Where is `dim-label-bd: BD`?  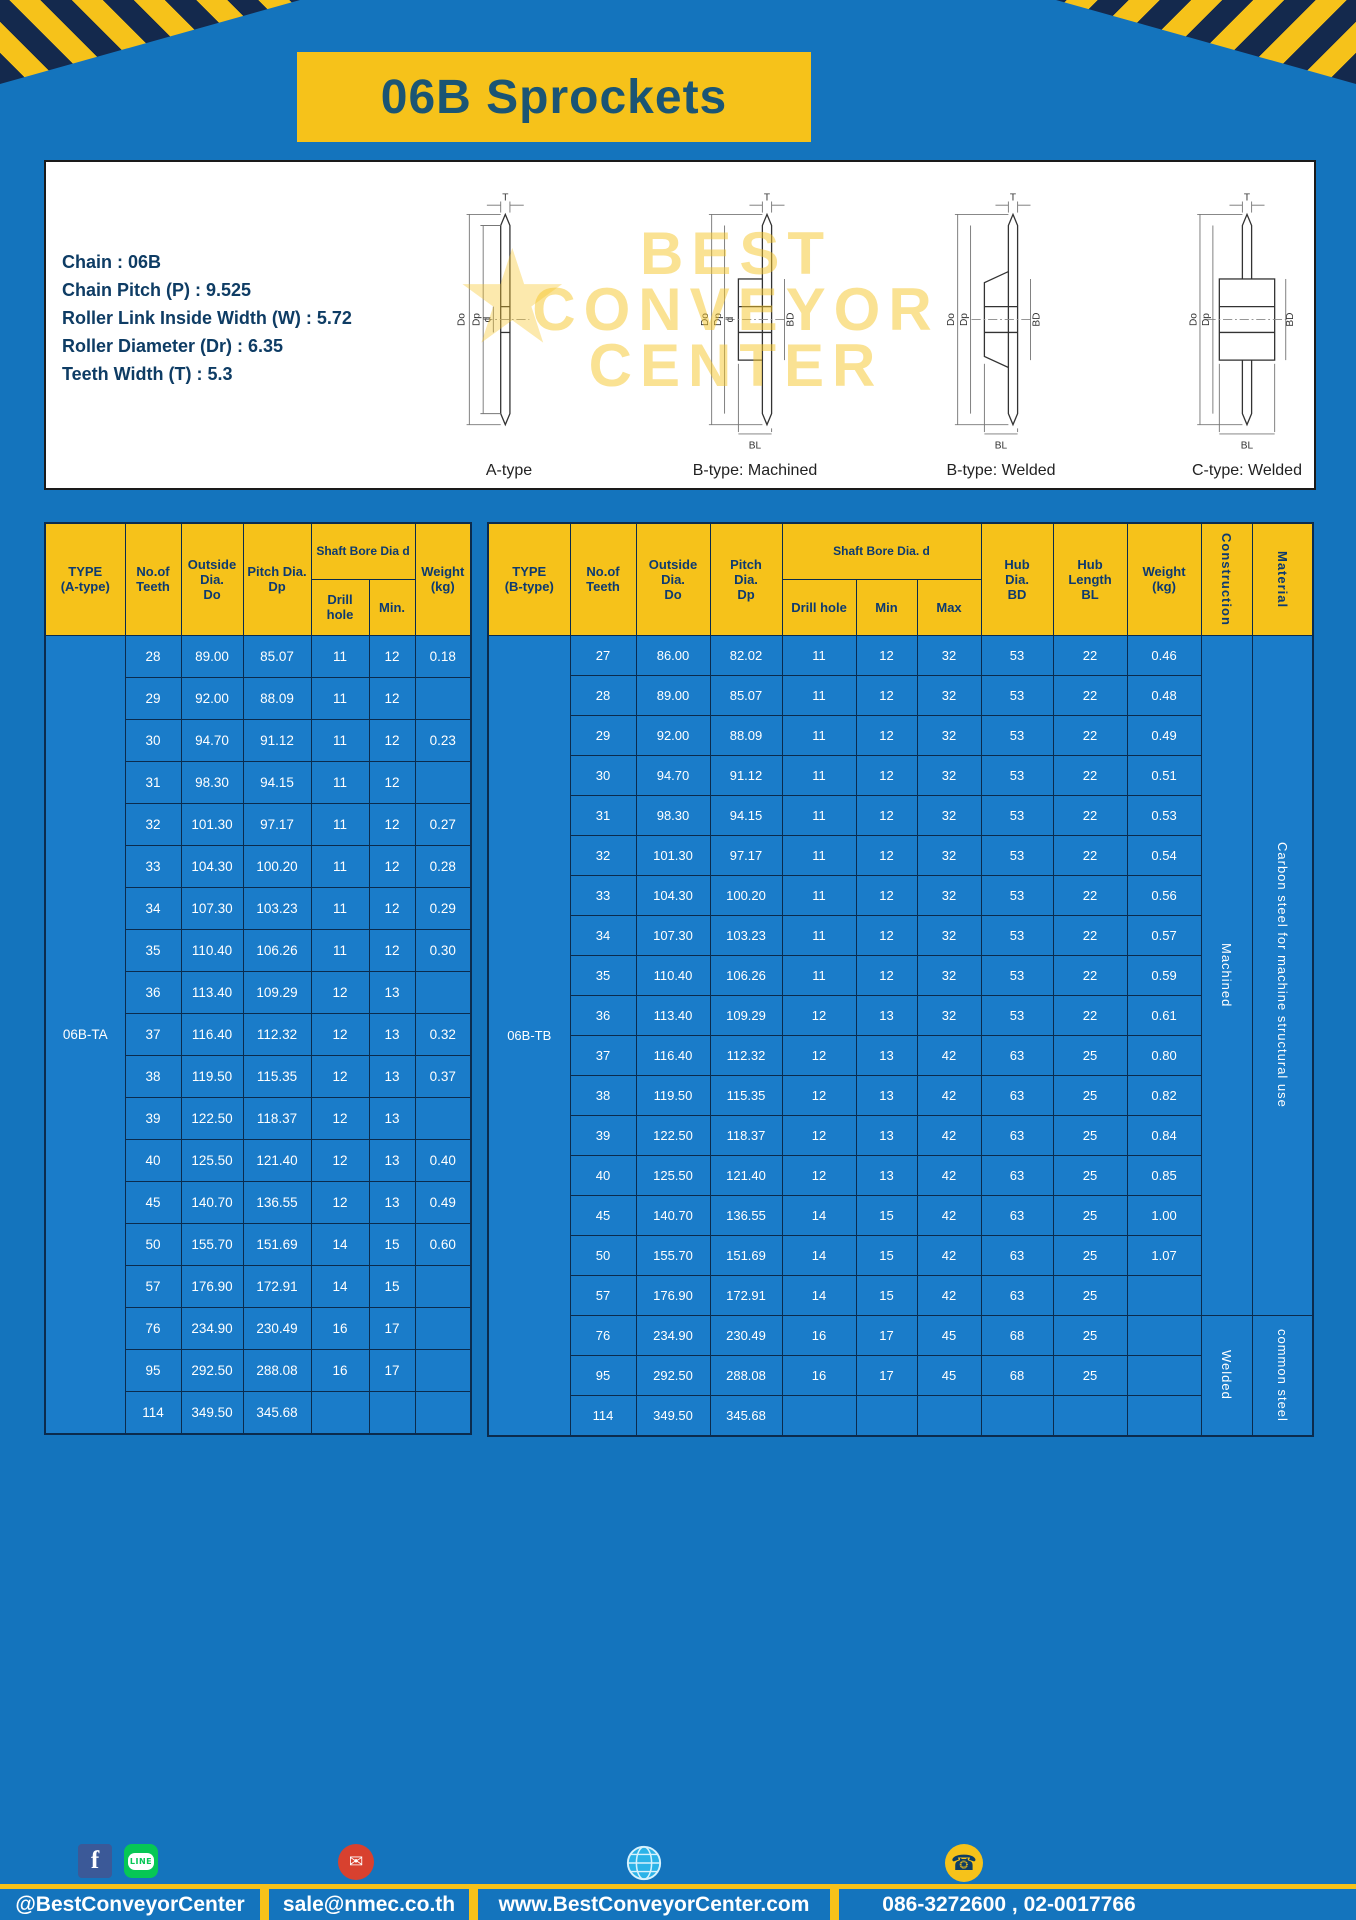
dim-label-bd: BD is located at coordinates (1290, 320).